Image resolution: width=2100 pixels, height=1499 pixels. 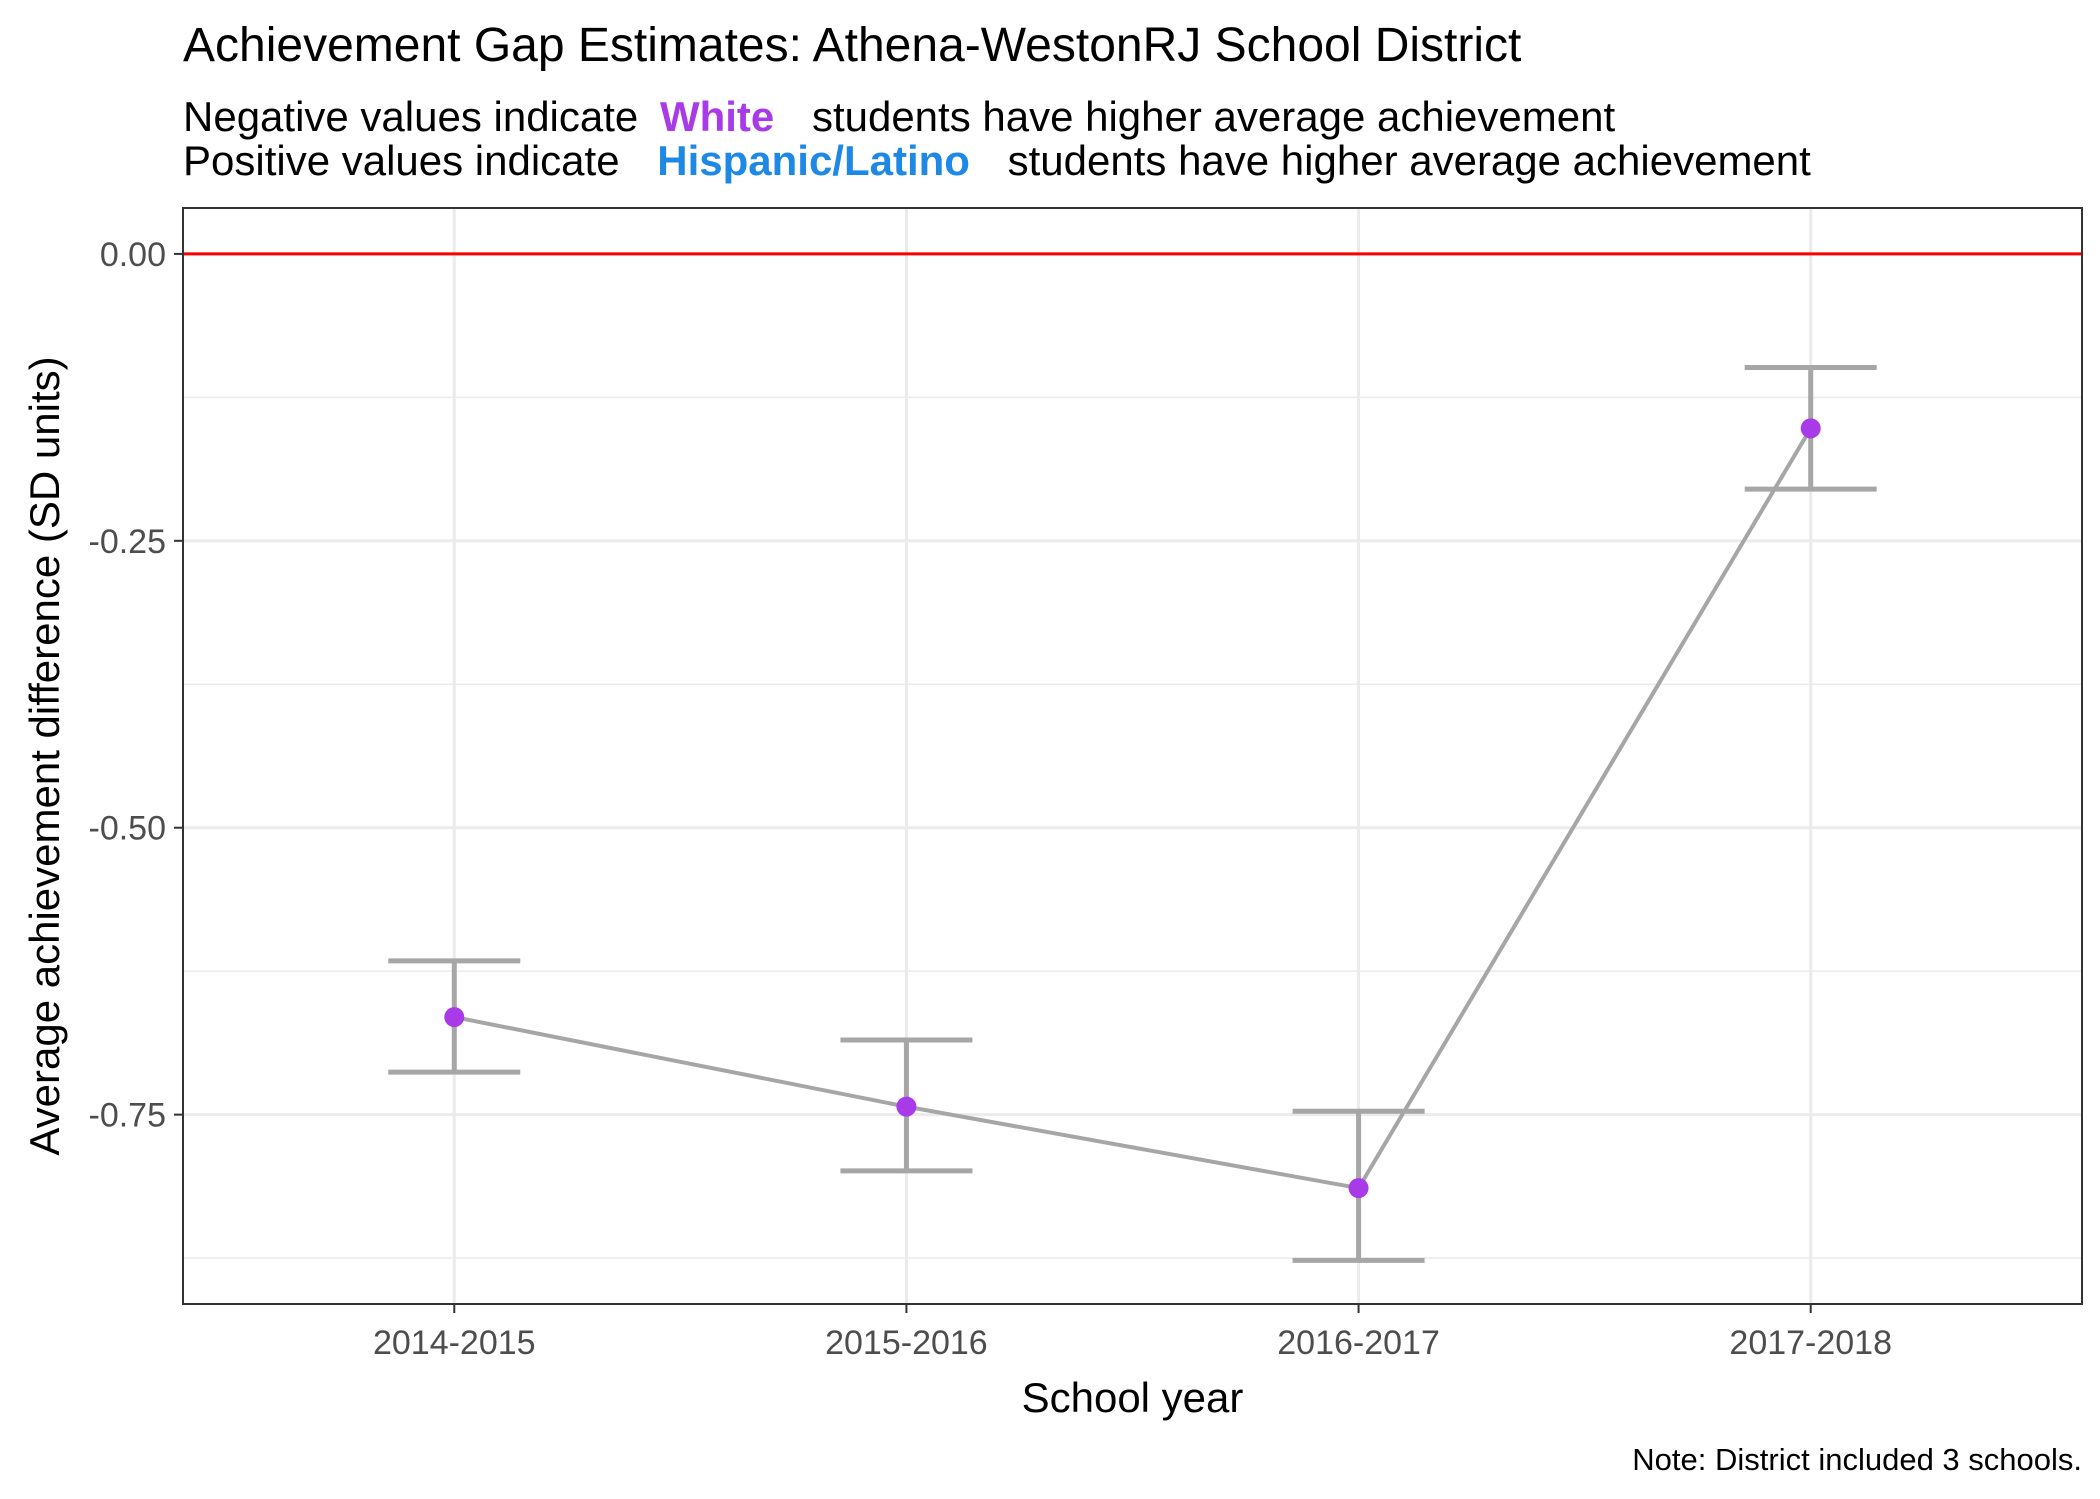 What do you see at coordinates (128, 1116) in the screenshot?
I see `y-tick-label: -0.75` at bounding box center [128, 1116].